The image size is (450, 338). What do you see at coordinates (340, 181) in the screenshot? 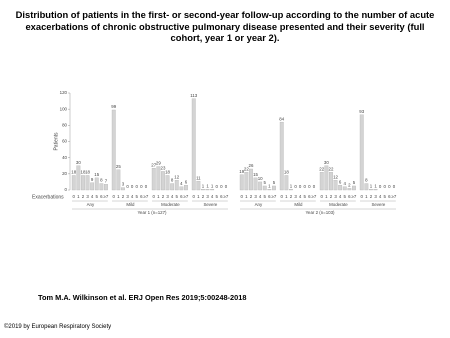
I see `value-label: 6` at bounding box center [340, 181].